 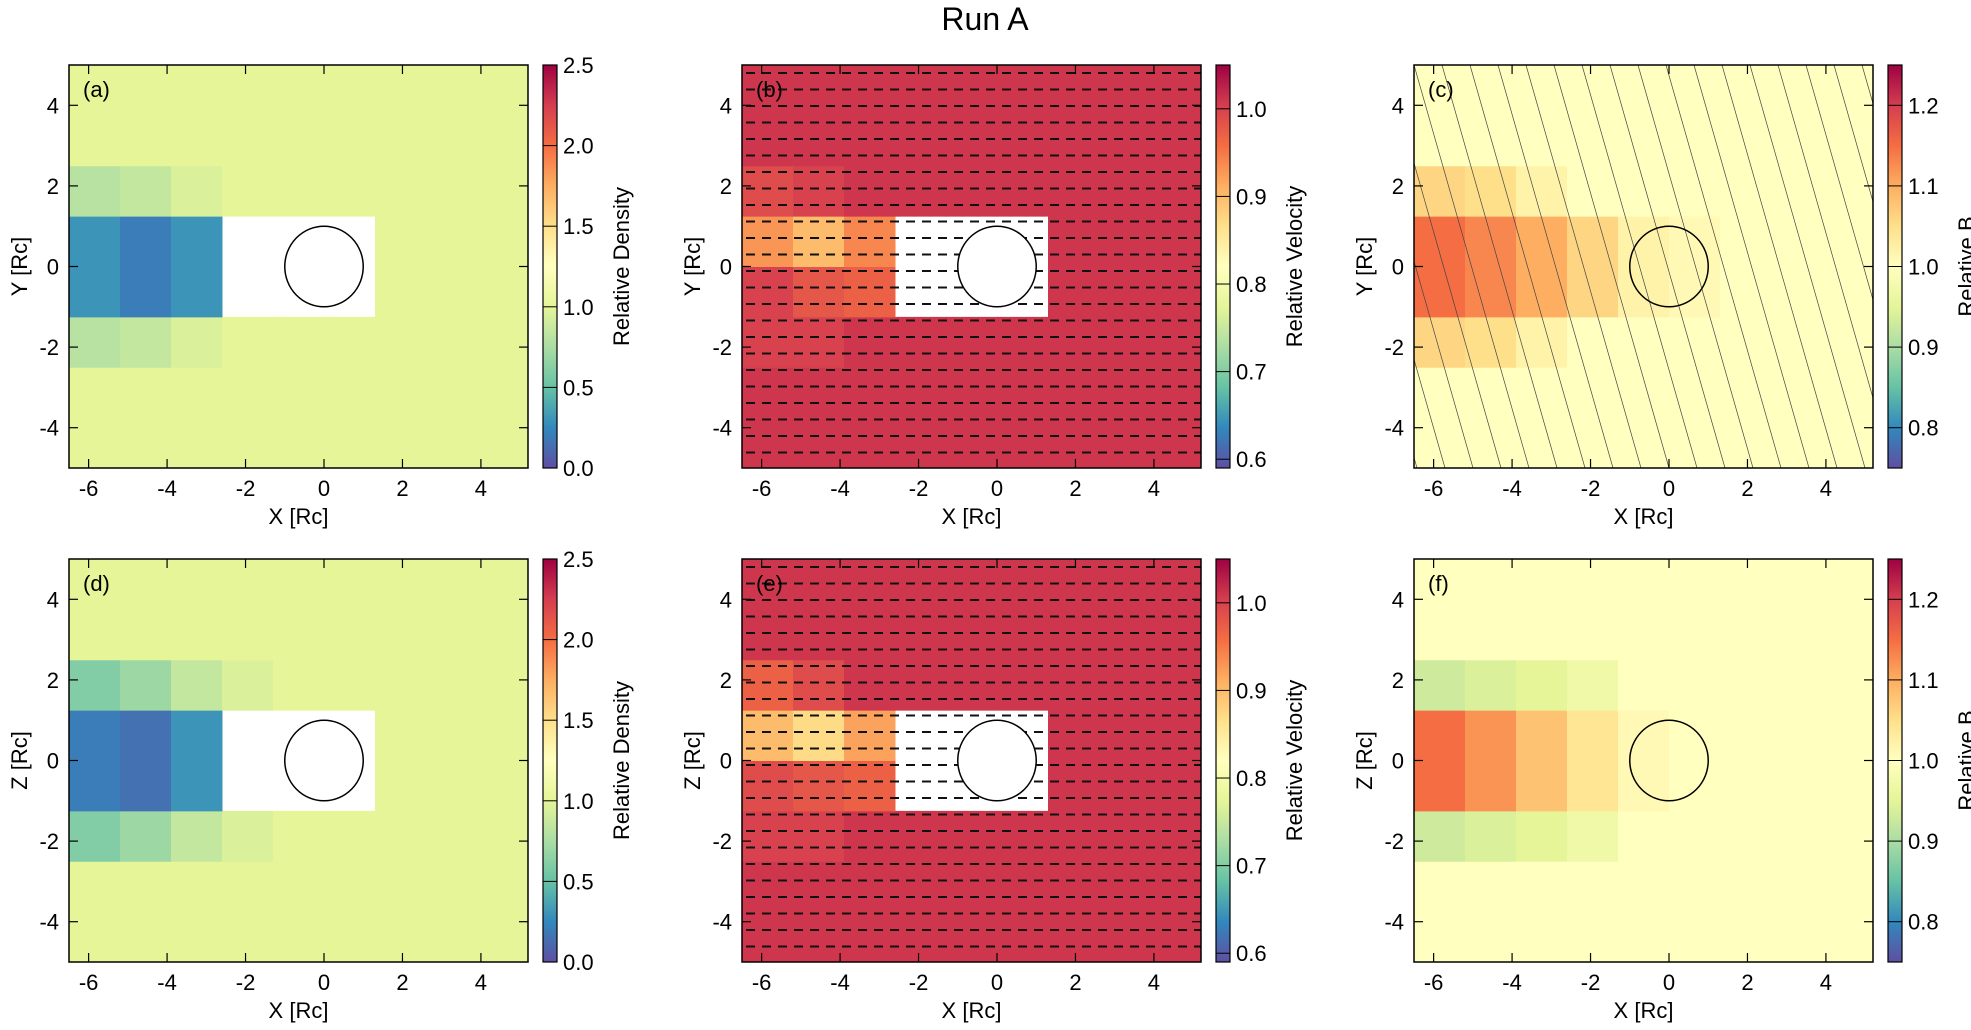 What do you see at coordinates (997, 982) in the screenshot?
I see `x-tick-label: 0` at bounding box center [997, 982].